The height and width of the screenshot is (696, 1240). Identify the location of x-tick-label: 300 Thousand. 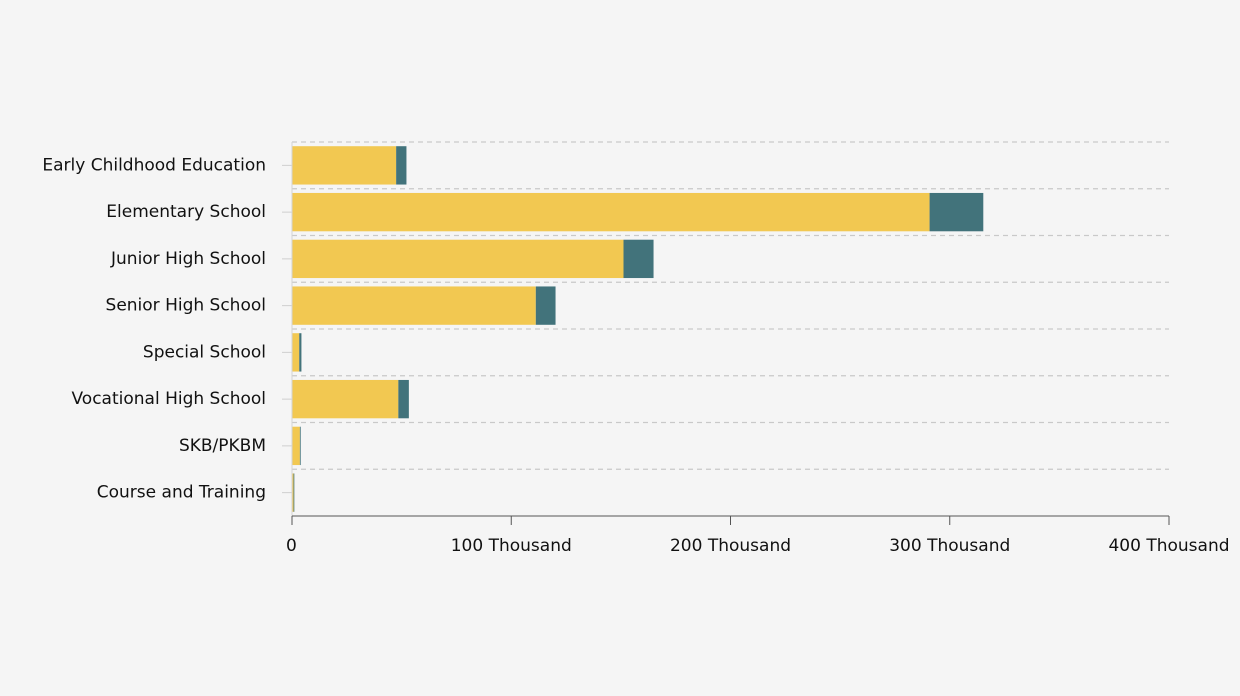
(949, 546).